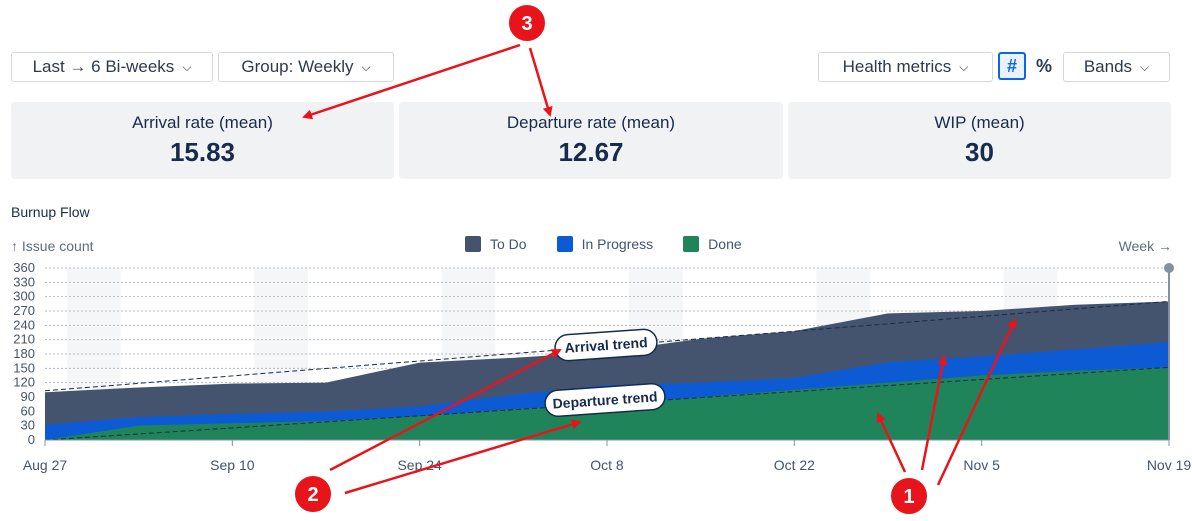 This screenshot has width=1192, height=521. What do you see at coordinates (50, 212) in the screenshot?
I see `section-title: Burnup Flow` at bounding box center [50, 212].